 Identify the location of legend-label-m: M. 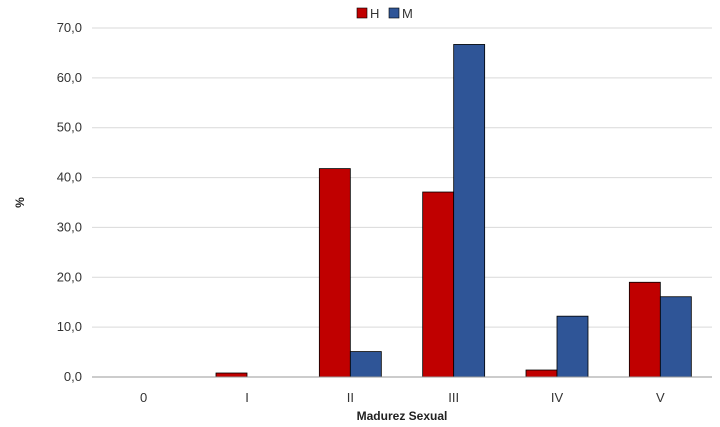
(407, 13).